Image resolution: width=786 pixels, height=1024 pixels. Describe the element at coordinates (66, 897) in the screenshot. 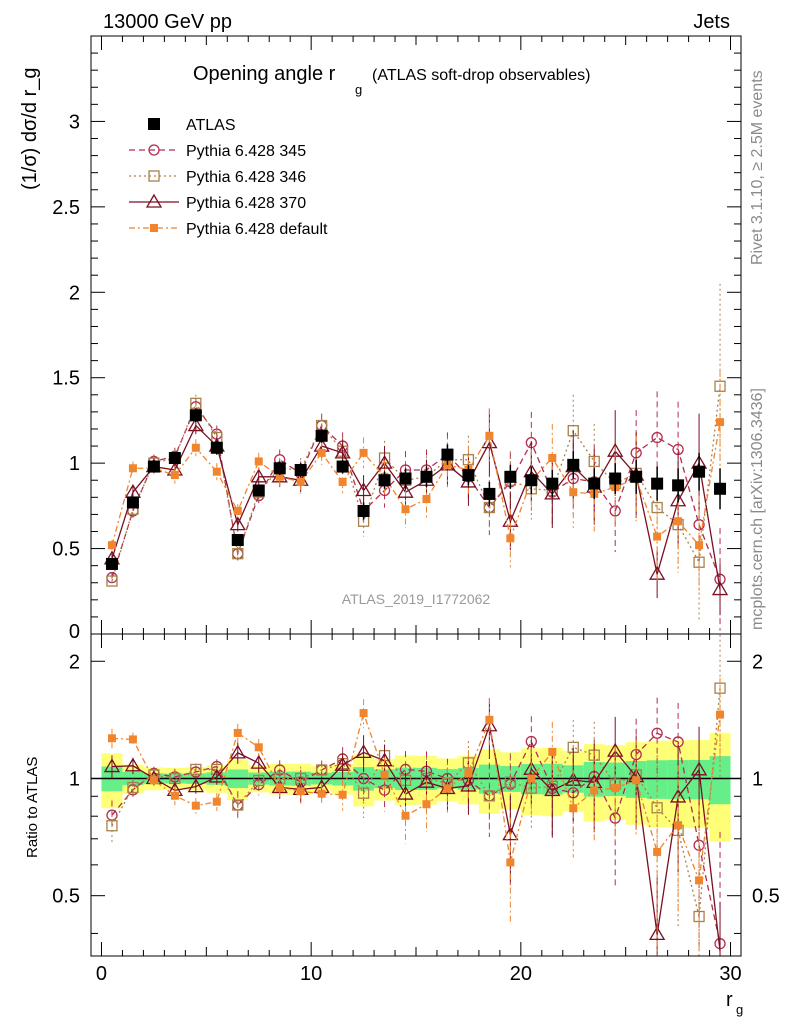

I see `ratio-y-tick-label: 0.5` at that location.